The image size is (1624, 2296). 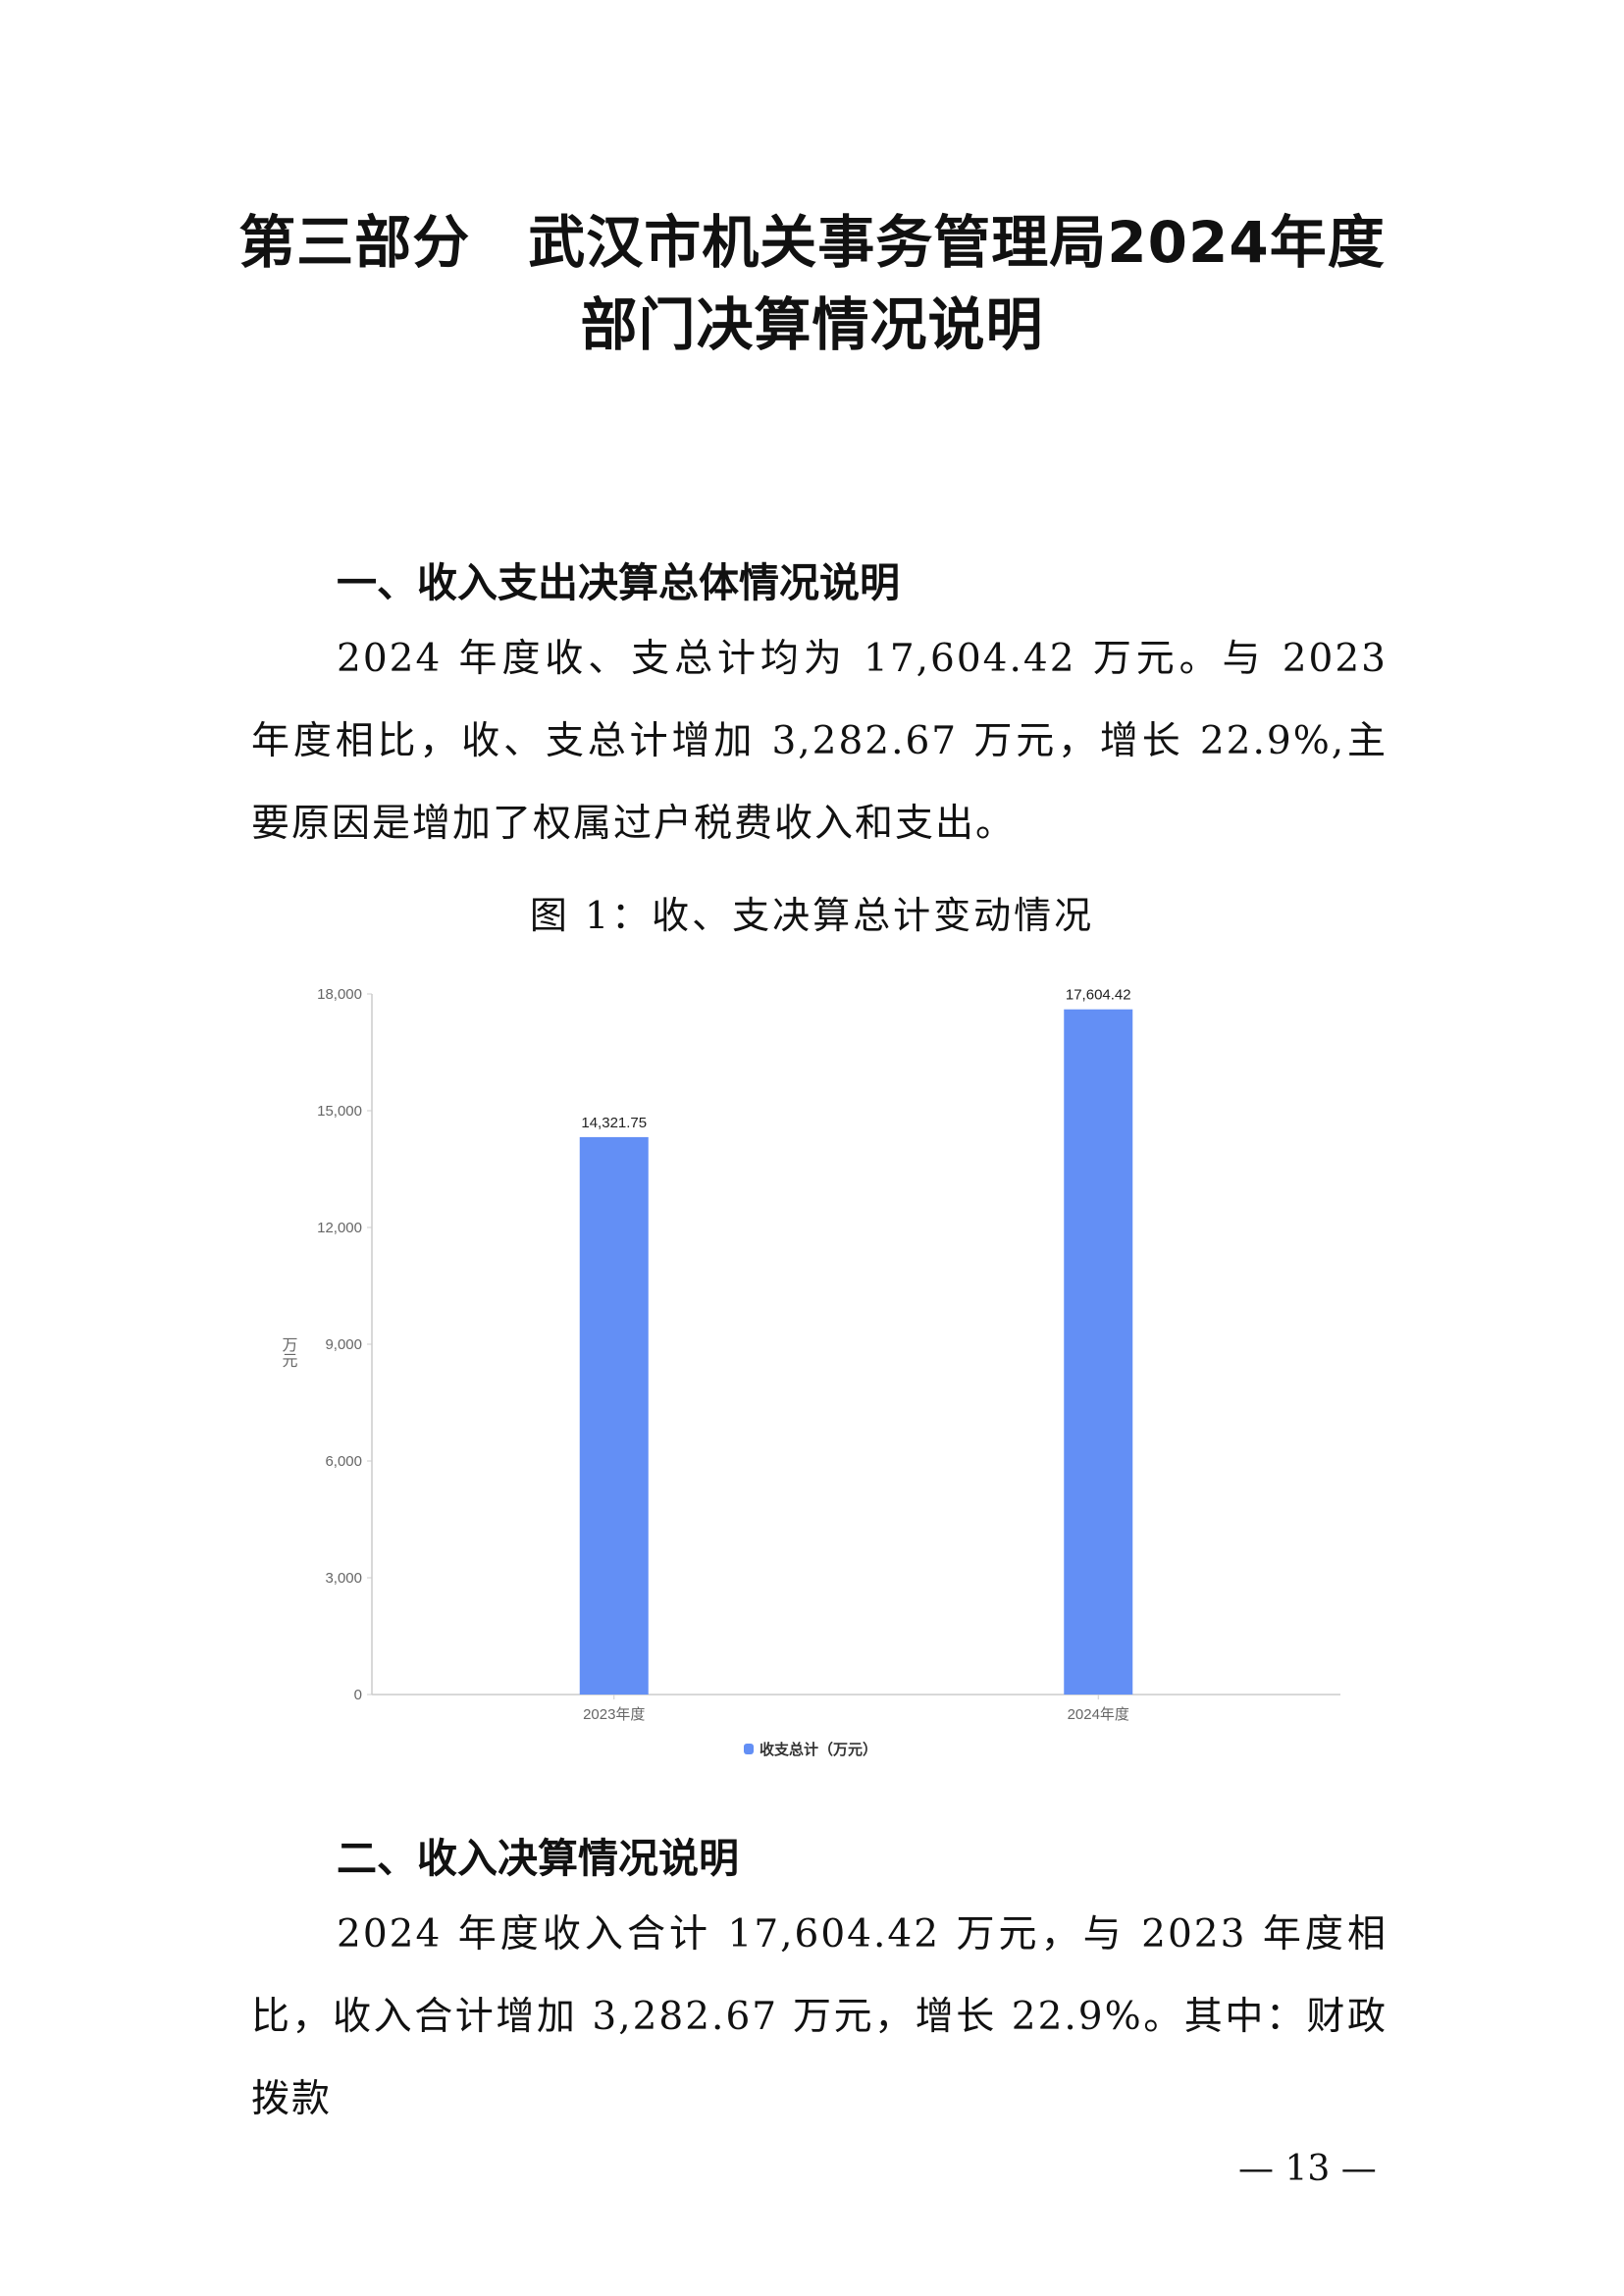 What do you see at coordinates (339, 1228) in the screenshot?
I see `y-tick-label: 12,000` at bounding box center [339, 1228].